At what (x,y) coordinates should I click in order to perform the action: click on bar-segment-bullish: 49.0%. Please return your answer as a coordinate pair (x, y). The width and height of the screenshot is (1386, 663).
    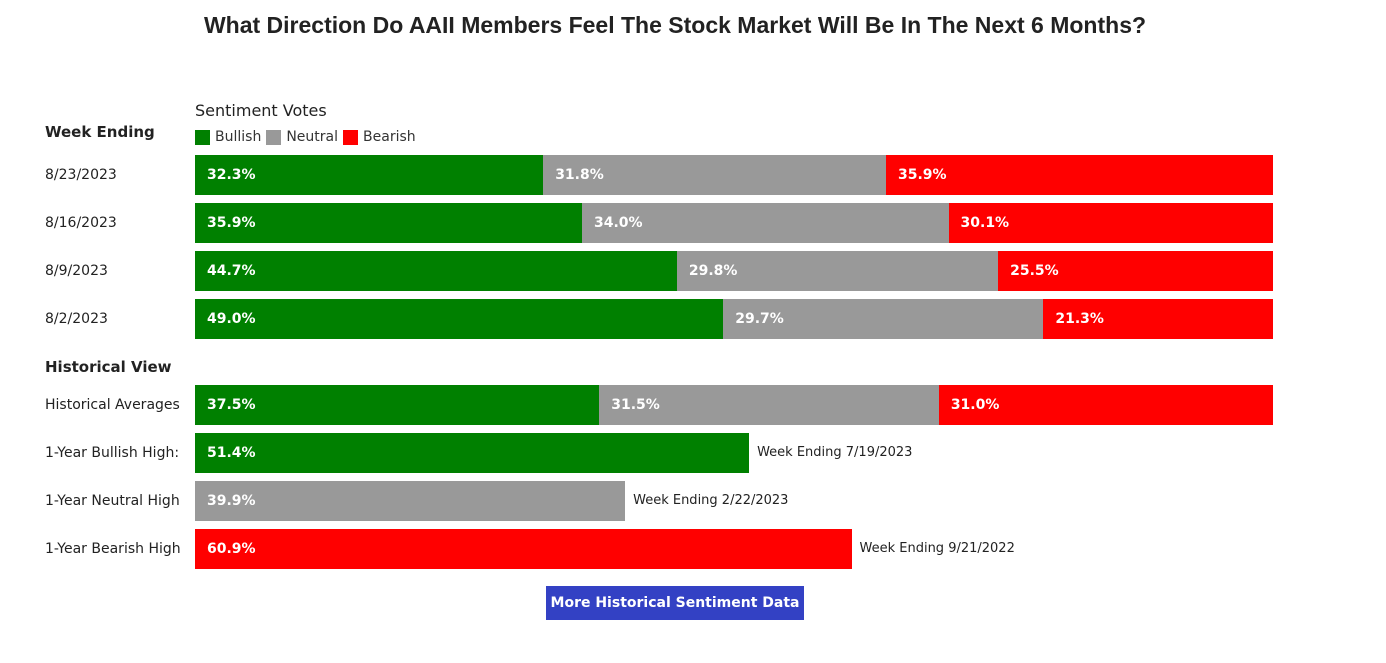
    Looking at the image, I should click on (459, 319).